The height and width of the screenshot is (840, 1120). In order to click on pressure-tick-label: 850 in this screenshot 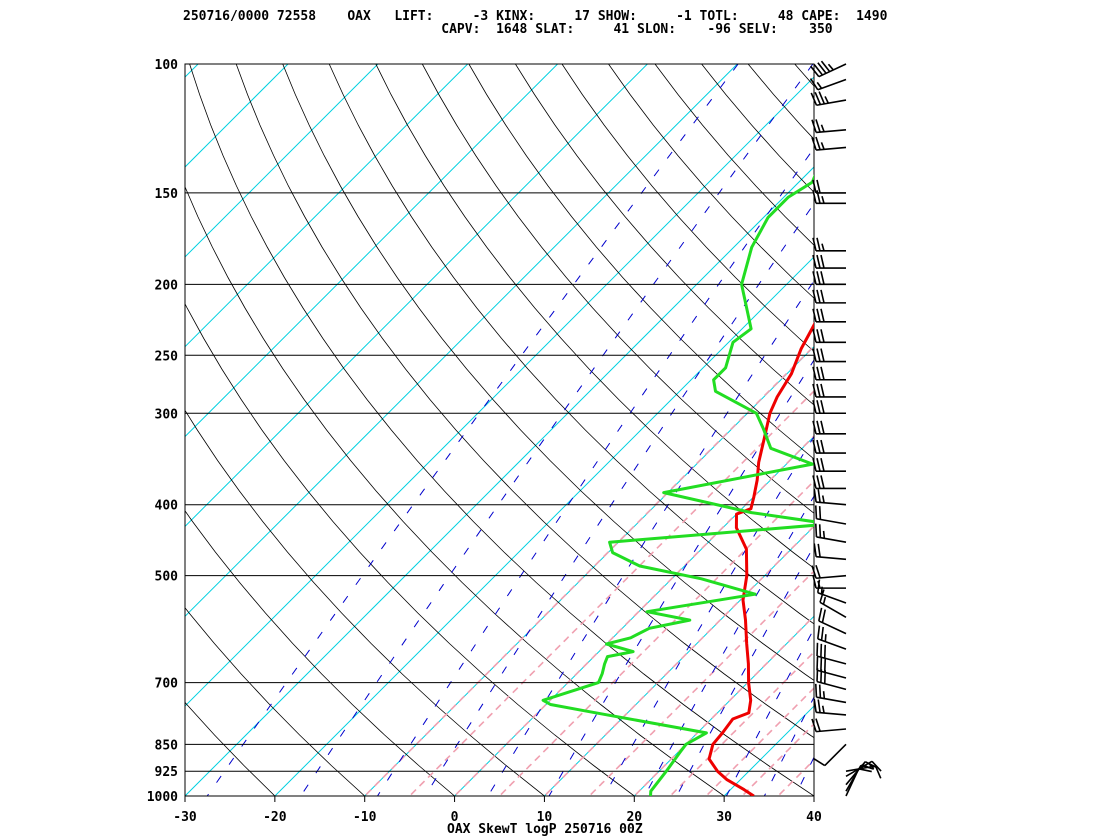, I will do `click(167, 745)`.